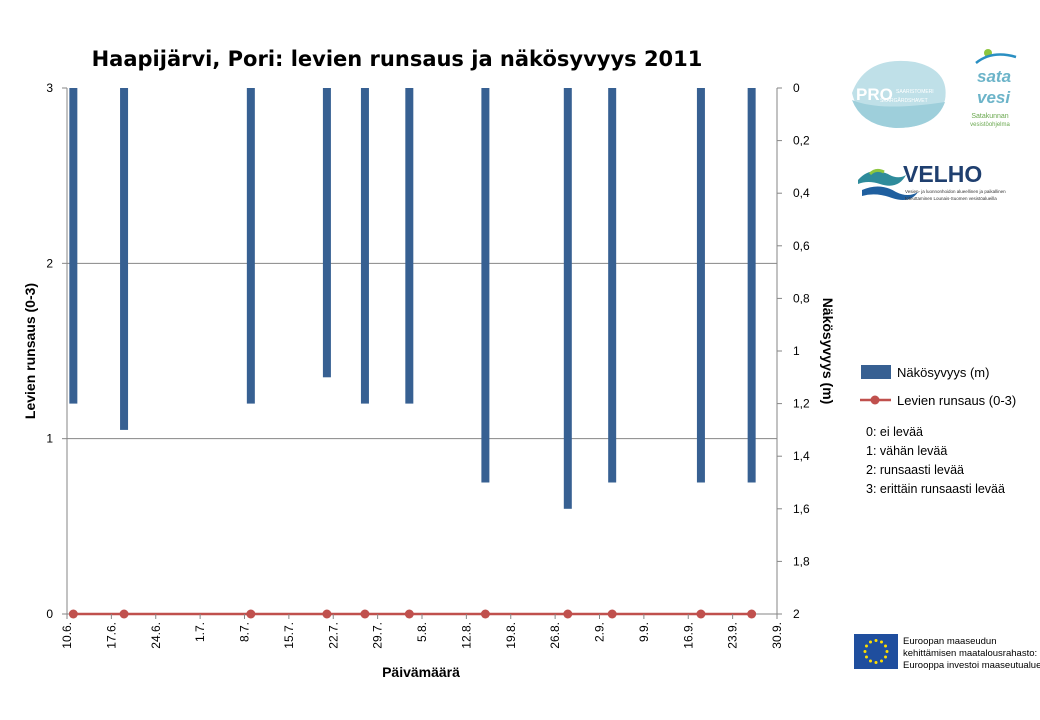 This screenshot has height=720, width=1040. What do you see at coordinates (876, 651) in the screenshot?
I see `eu-flag-stars` at bounding box center [876, 651].